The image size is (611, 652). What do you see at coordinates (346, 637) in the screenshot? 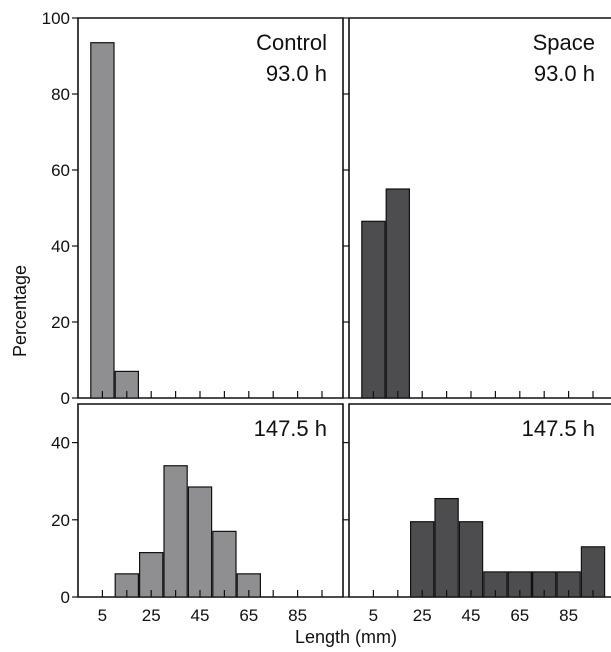
I see `x-axis-label: Length (mm)` at bounding box center [346, 637].